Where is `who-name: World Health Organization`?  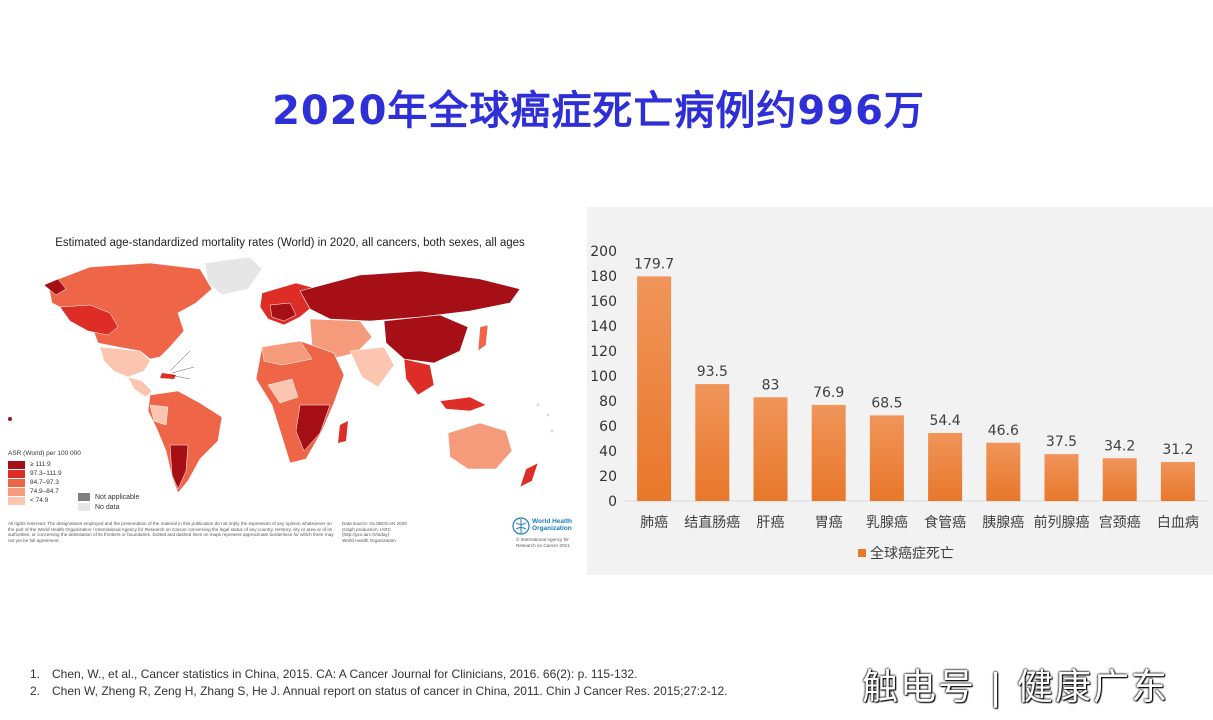 who-name: World Health Organization is located at coordinates (552, 525).